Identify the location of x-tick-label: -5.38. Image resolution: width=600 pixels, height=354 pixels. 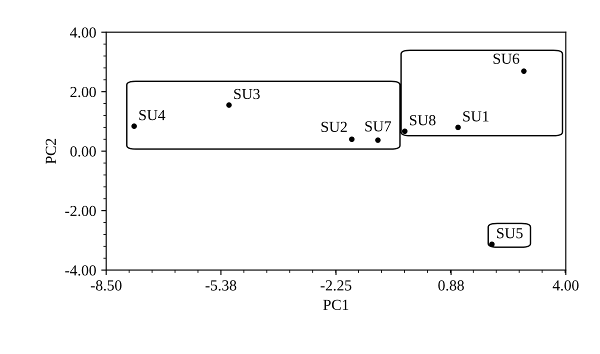
(221, 285).